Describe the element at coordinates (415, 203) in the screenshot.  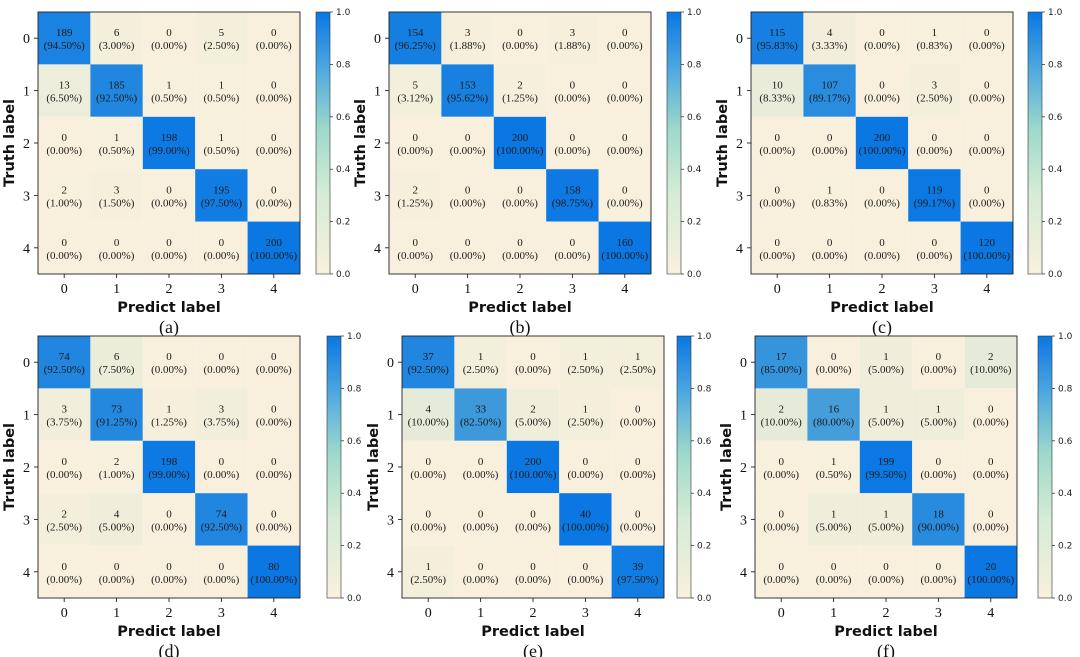
I see `cell-percent: (1.25%)` at that location.